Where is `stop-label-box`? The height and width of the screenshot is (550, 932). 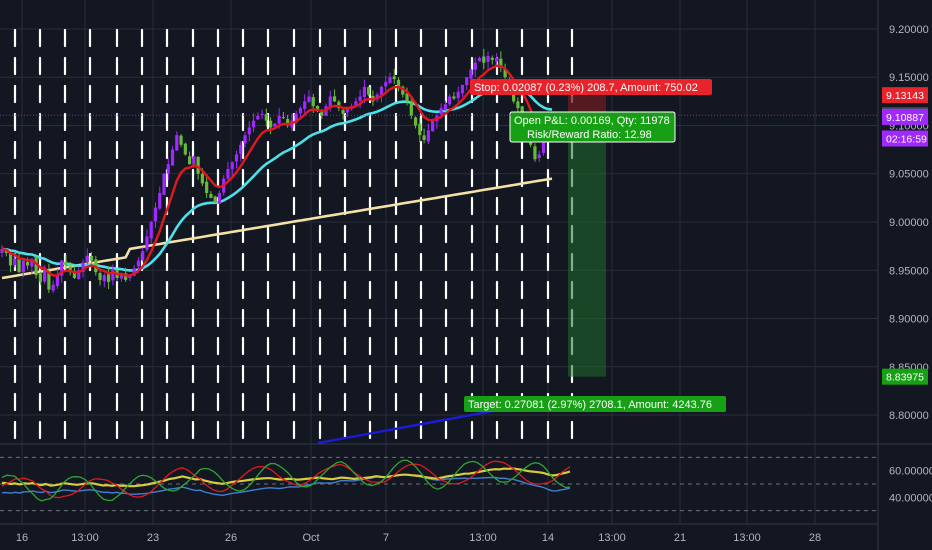
stop-label-box is located at coordinates (591, 87).